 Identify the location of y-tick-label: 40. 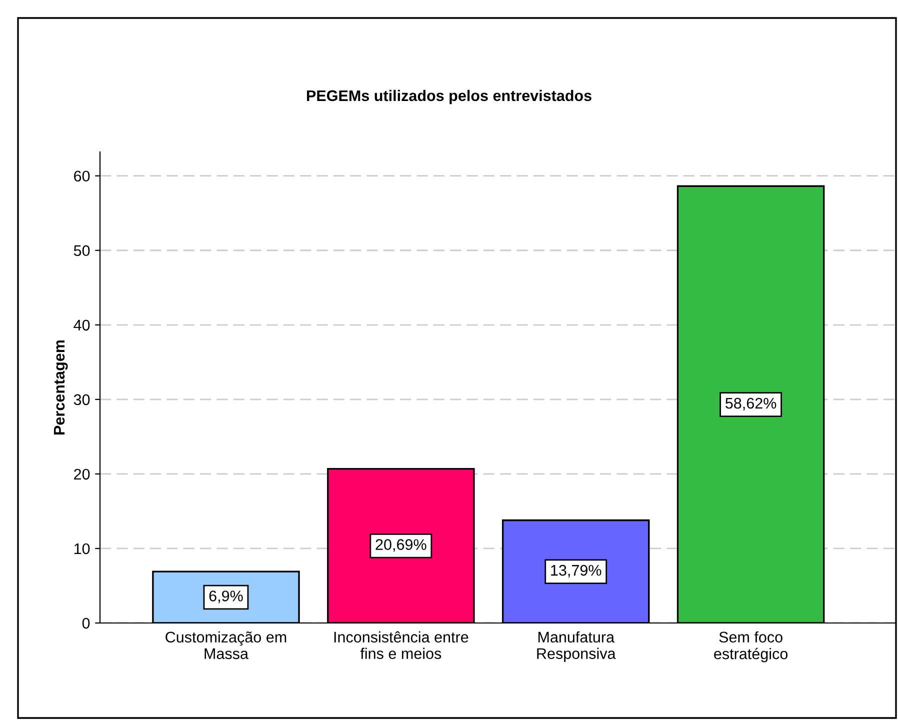
(82, 325).